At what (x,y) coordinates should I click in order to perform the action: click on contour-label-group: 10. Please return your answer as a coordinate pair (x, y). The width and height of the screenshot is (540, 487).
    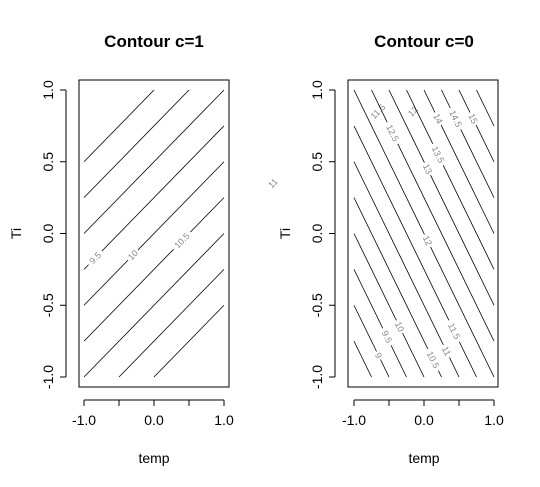
    Looking at the image, I should click on (399, 327).